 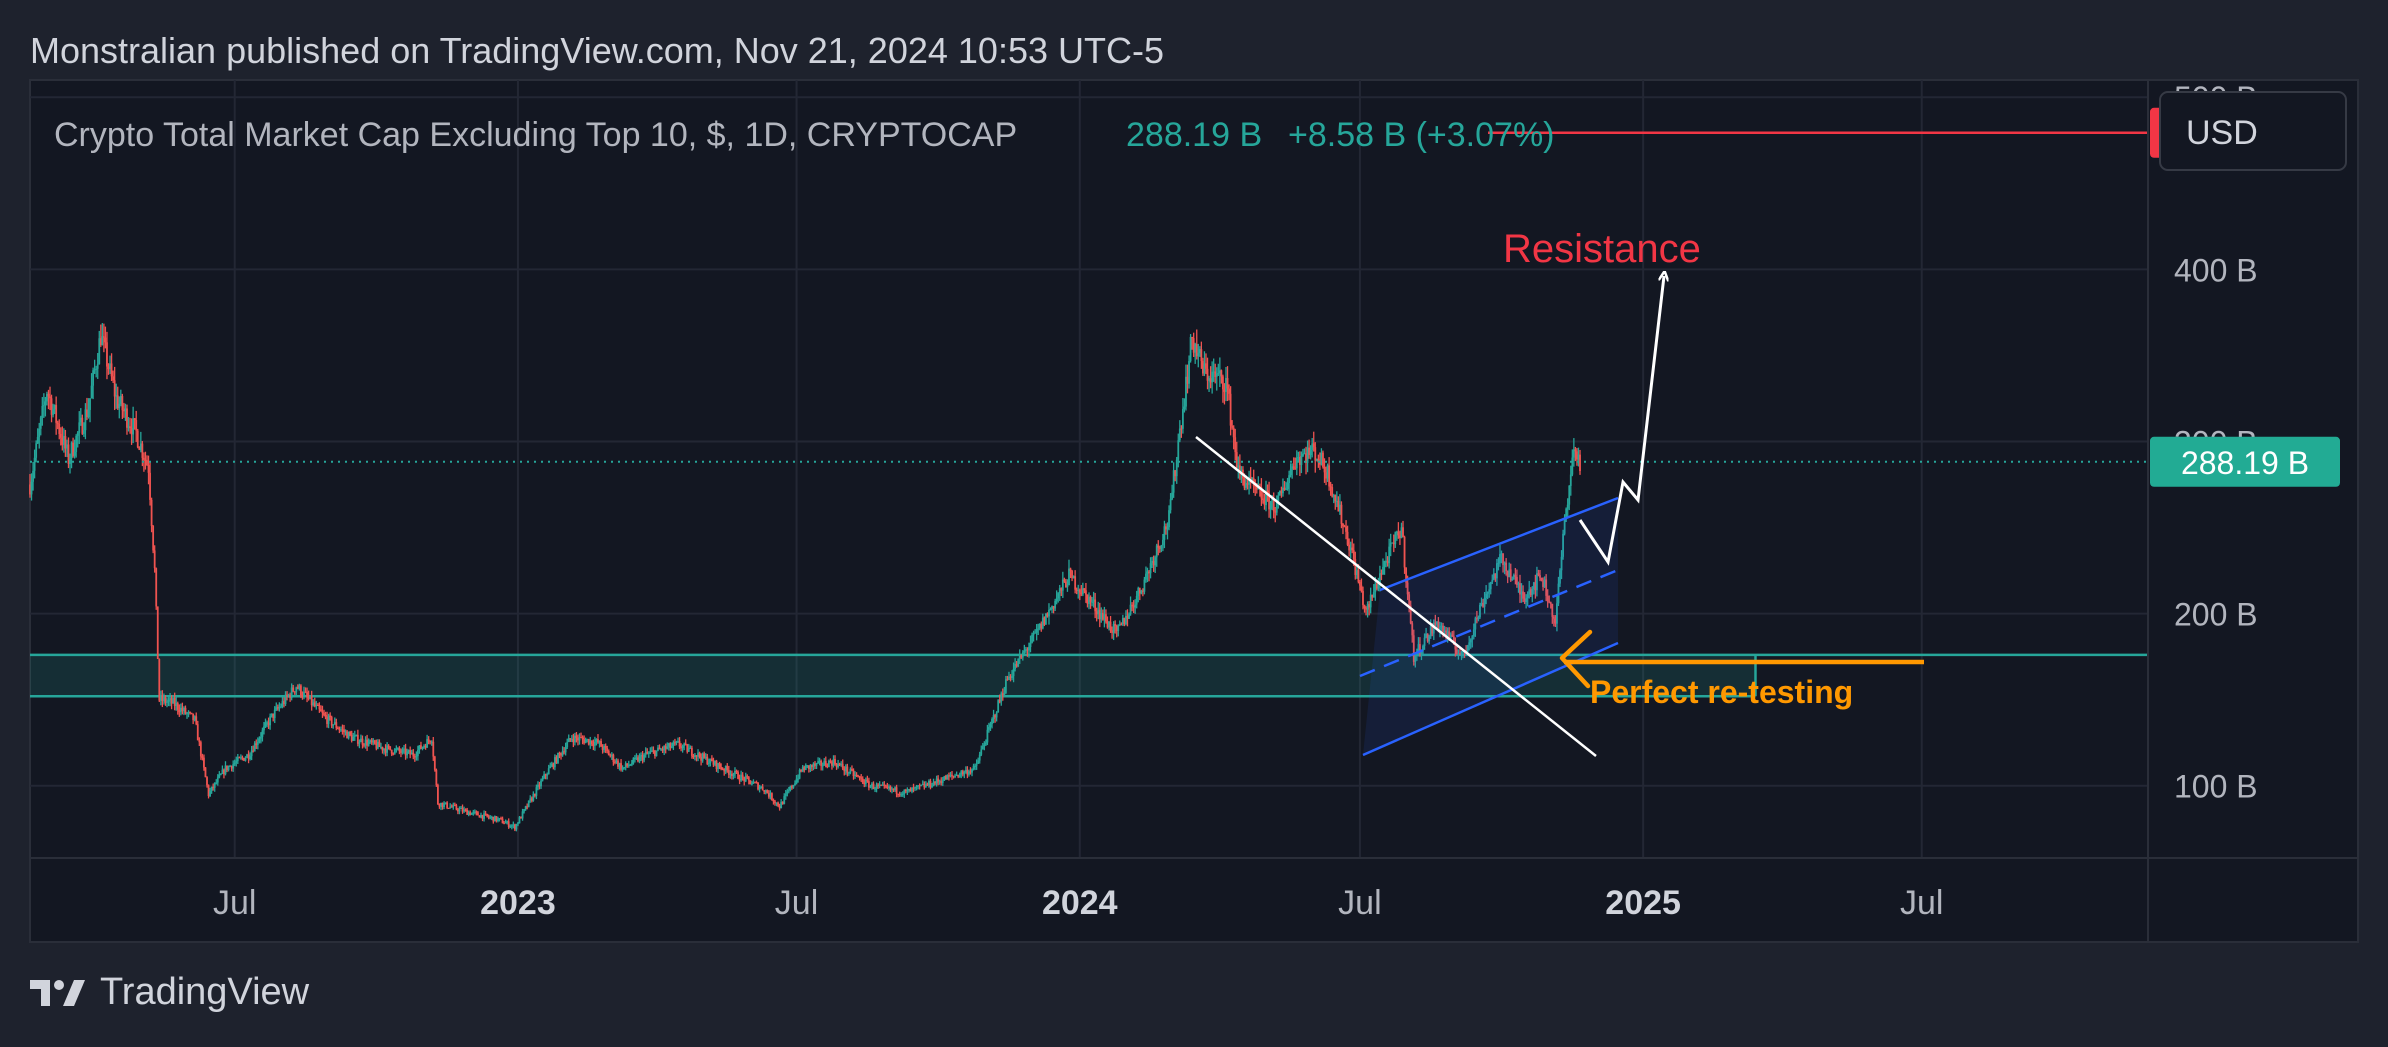 I want to click on brand-text: TradingView, so click(x=205, y=991).